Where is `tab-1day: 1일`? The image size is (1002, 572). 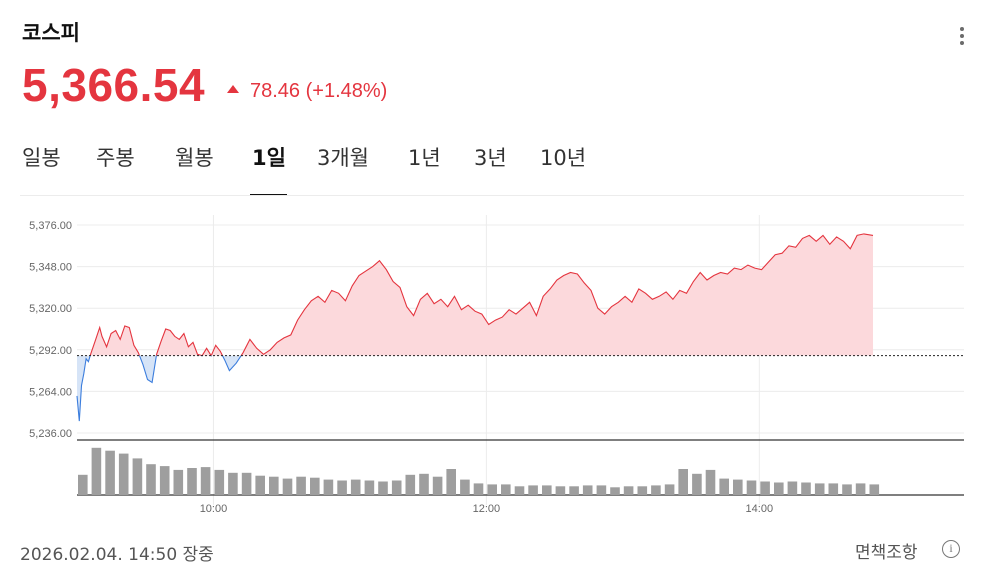 tab-1day: 1일 is located at coordinates (269, 158).